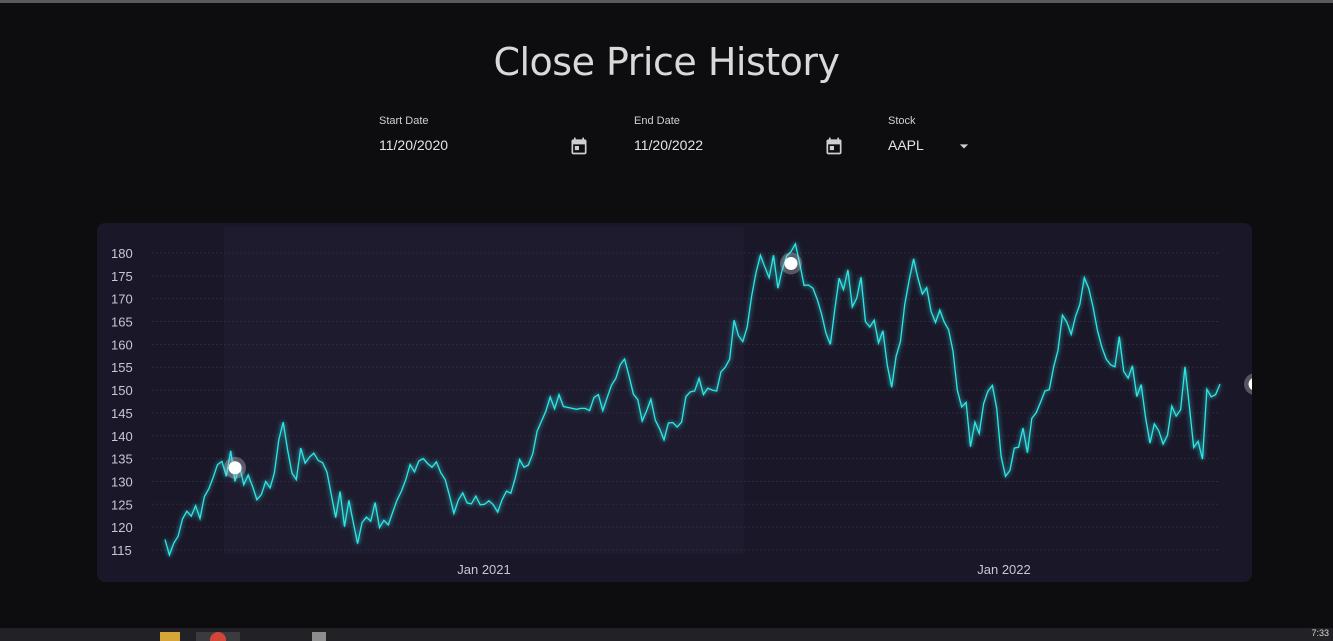 This screenshot has height=641, width=1333. Describe the element at coordinates (469, 145) in the screenshot. I see `start-date-input` at that location.